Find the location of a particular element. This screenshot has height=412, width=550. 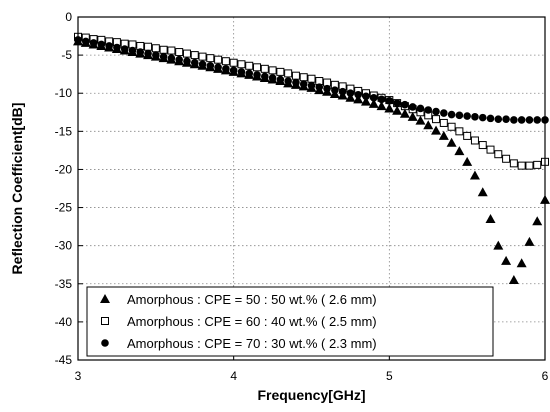

y-tick-label: -30 is located at coordinates (64, 246).